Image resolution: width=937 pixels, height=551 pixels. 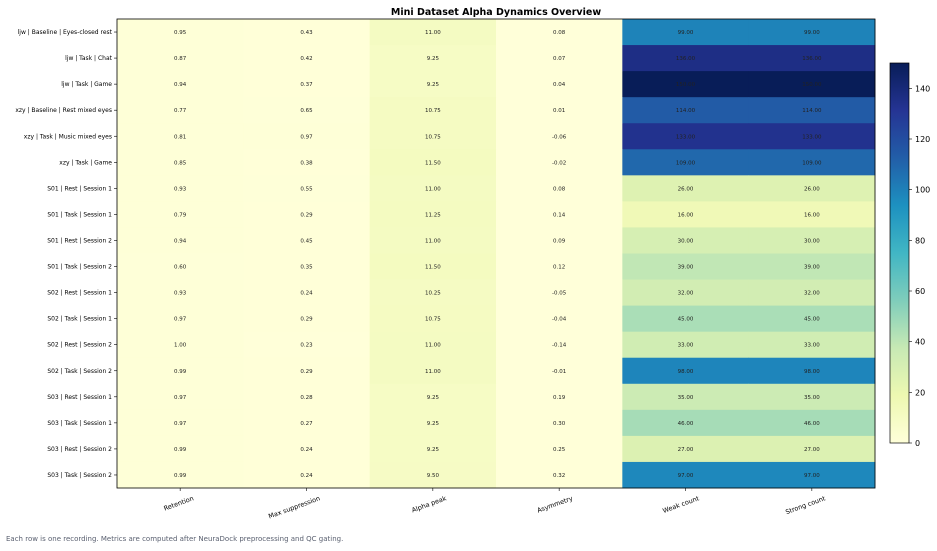 What do you see at coordinates (559, 424) in the screenshot?
I see `cell-value-label: 0.30` at bounding box center [559, 424].